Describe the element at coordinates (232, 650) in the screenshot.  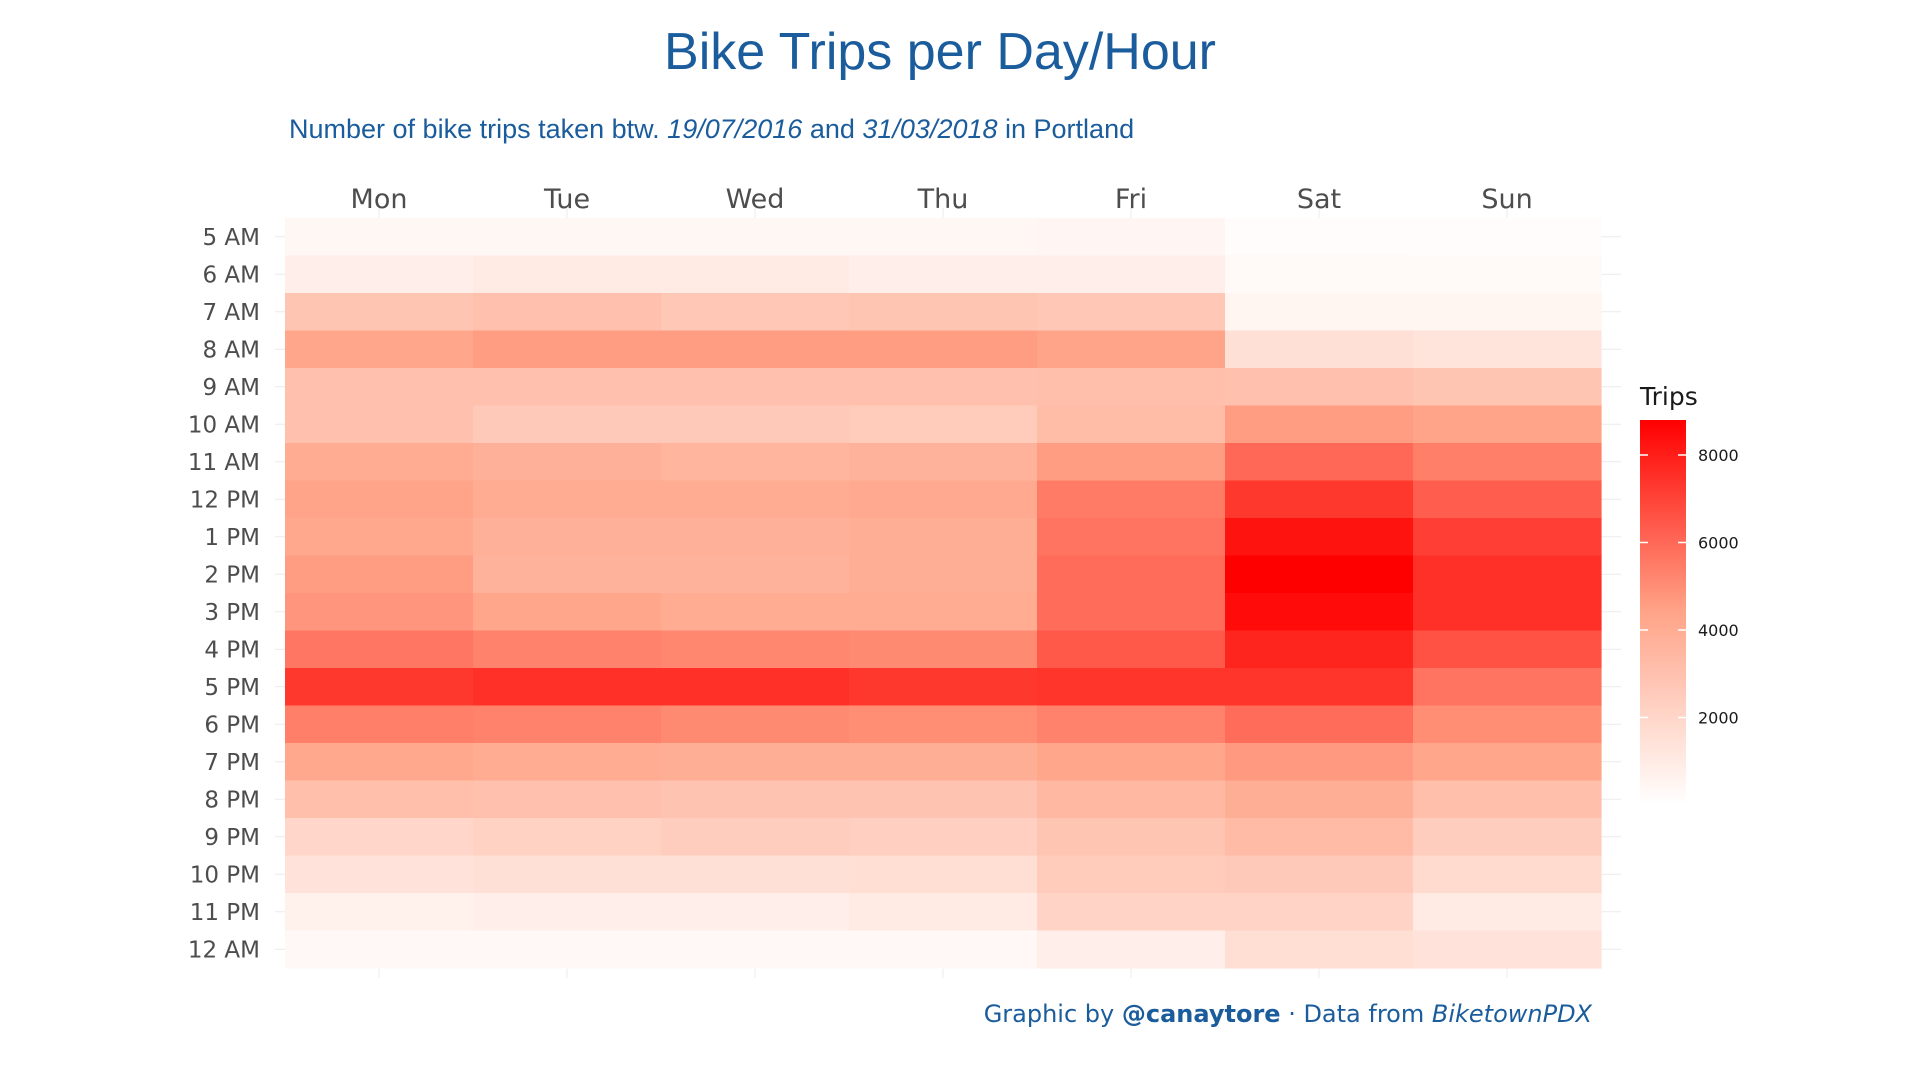
I see `hour-label: 4 PM` at that location.